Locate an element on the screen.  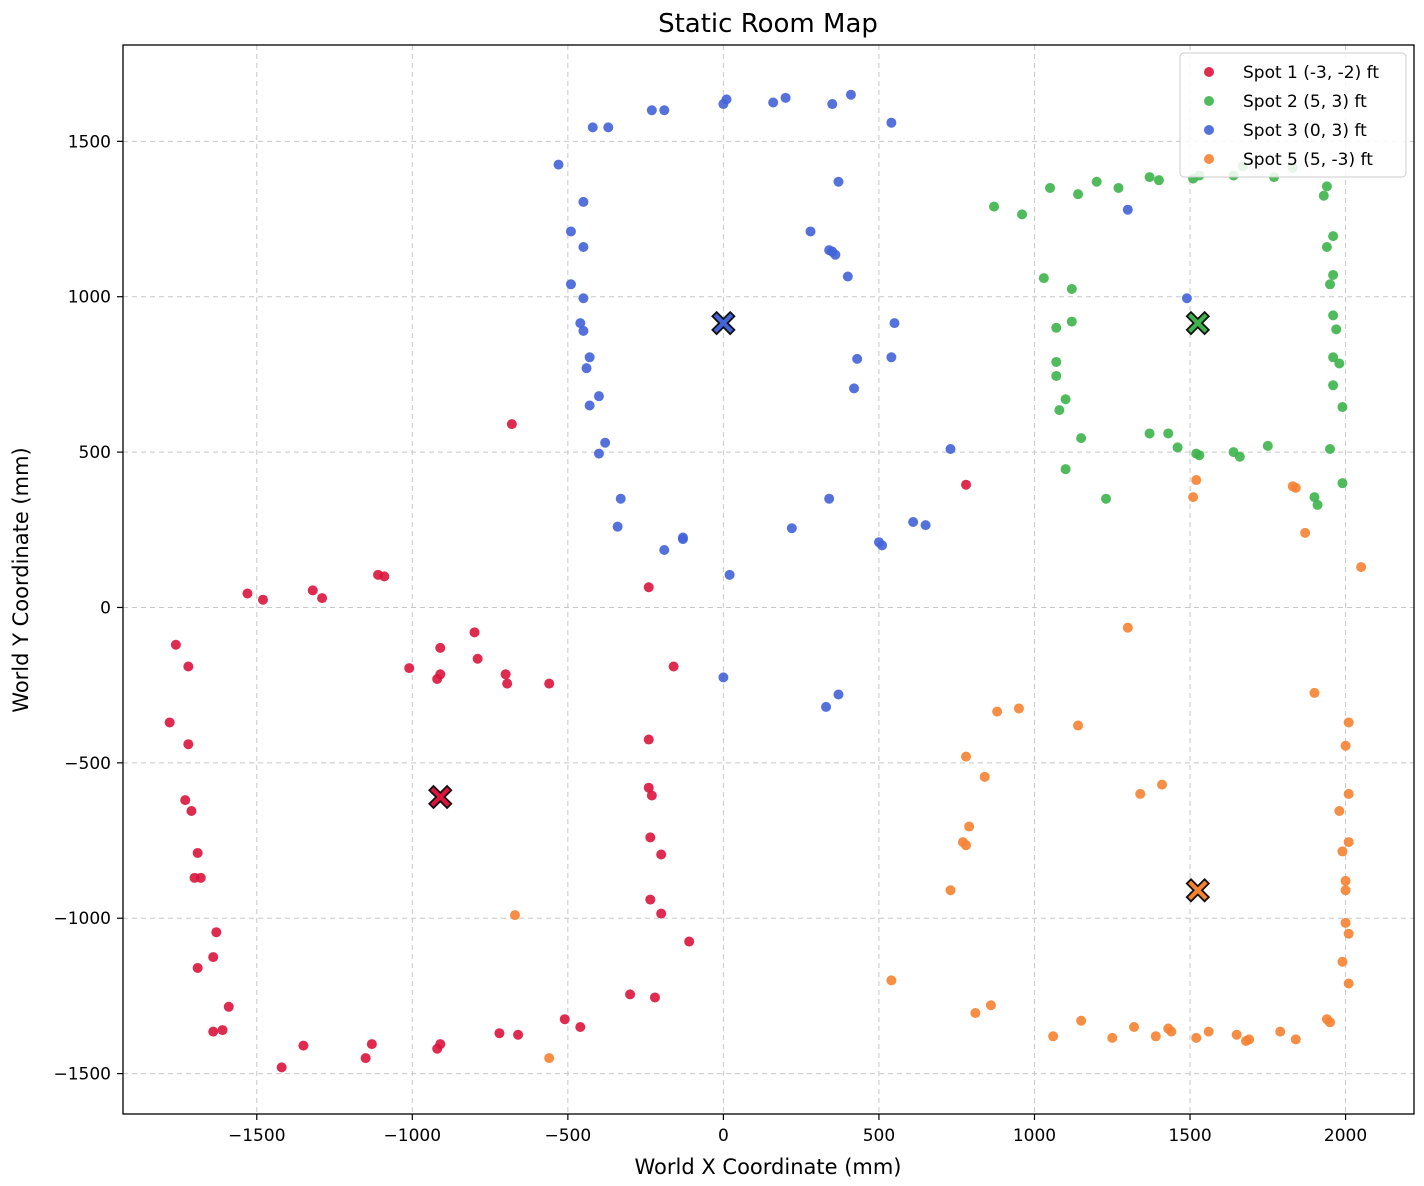
y-tick-label: −1500 is located at coordinates (82, 1075).